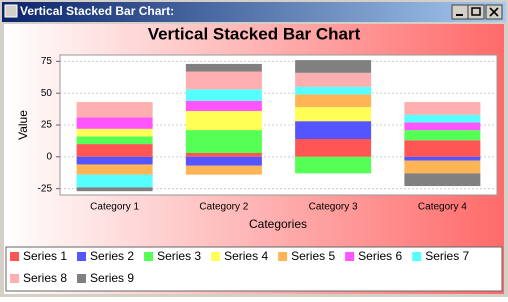 The height and width of the screenshot is (302, 508). What do you see at coordinates (246, 256) in the screenshot?
I see `legend-label: Series 4` at bounding box center [246, 256].